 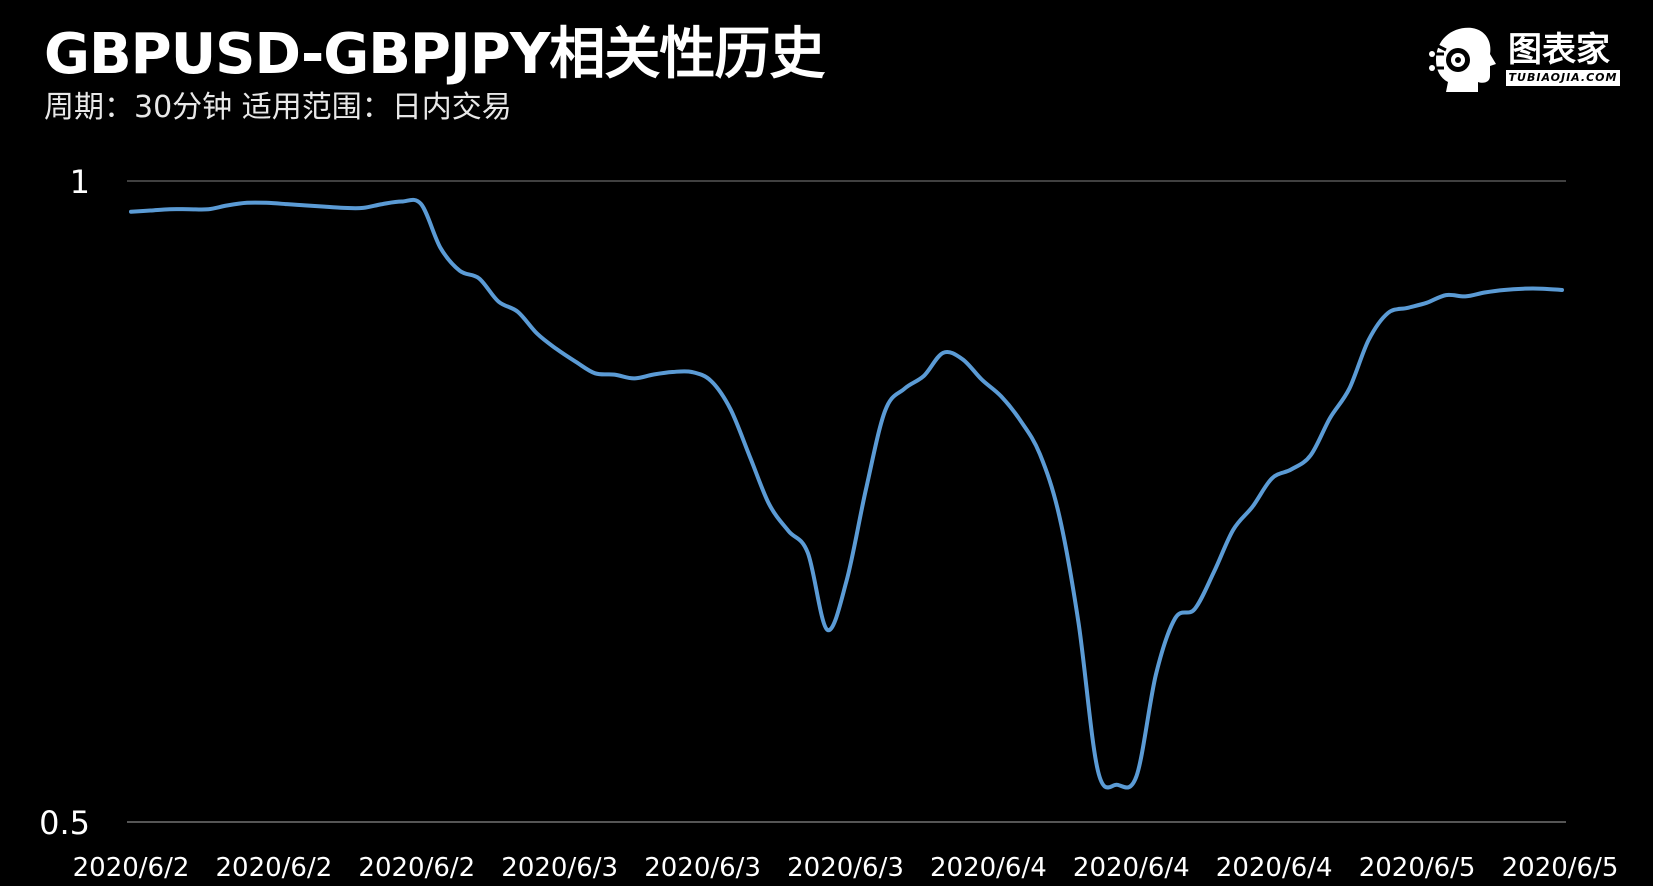 I want to click on page-subtitle: 周期：30分钟 适用范围：日内交易, so click(x=278, y=107).